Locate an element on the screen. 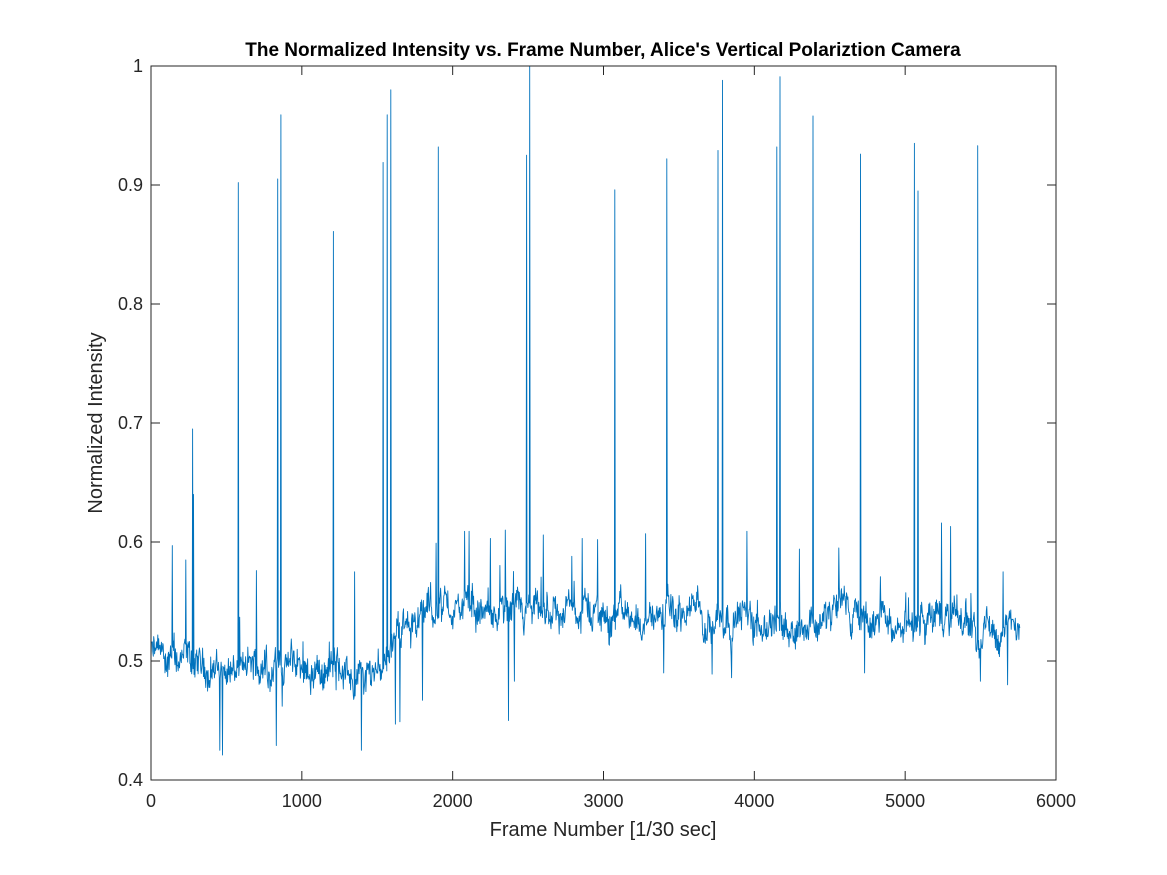 The image size is (1167, 875). y-tick-label: 0.6 is located at coordinates (130, 542).